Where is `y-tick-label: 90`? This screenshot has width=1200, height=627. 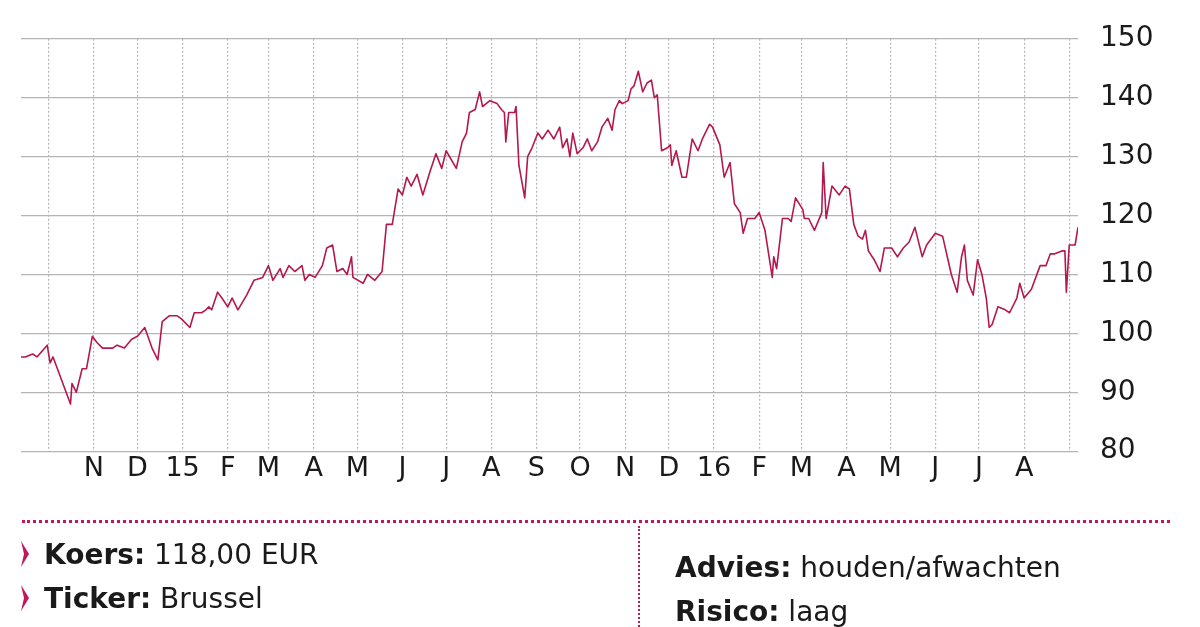
y-tick-label: 90 is located at coordinates (1118, 390).